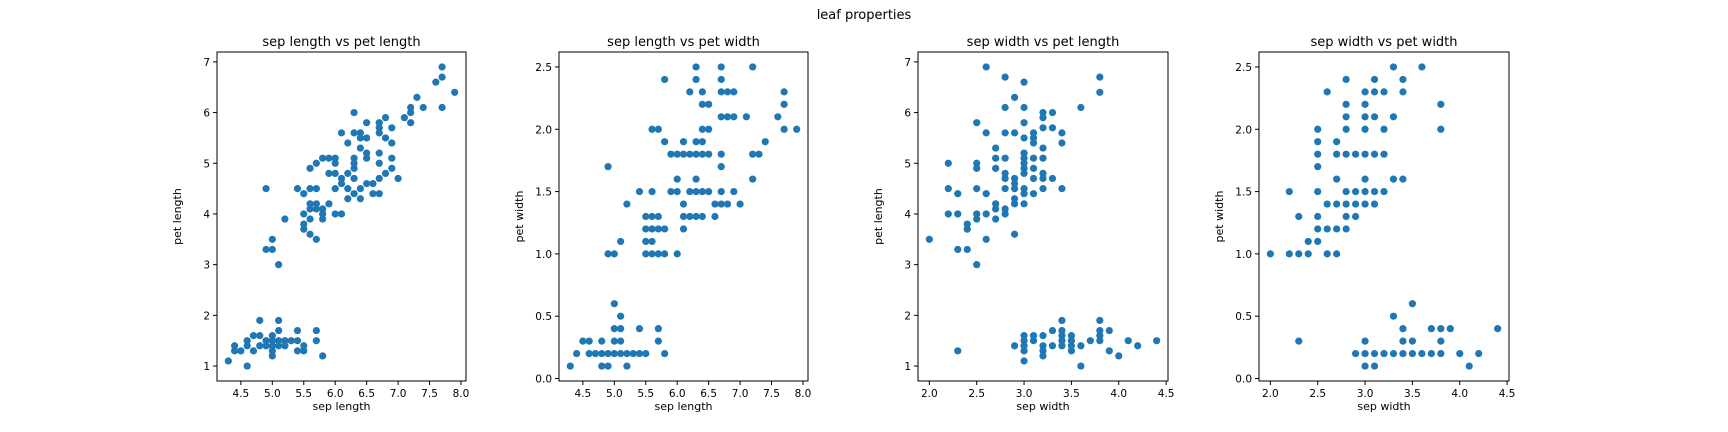 This screenshot has height=432, width=1728. I want to click on axes-frame, so click(683, 216).